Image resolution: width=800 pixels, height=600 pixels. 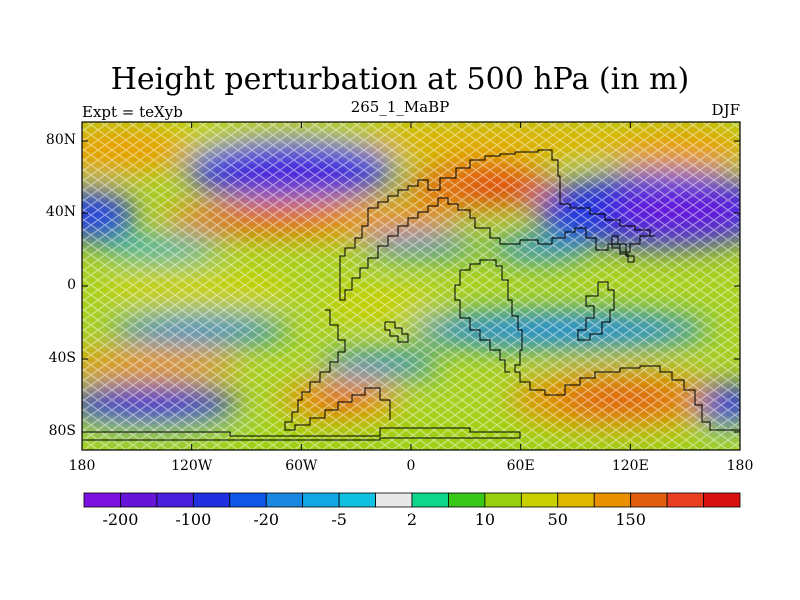 I want to click on coastline-inner-island, so click(x=623, y=249).